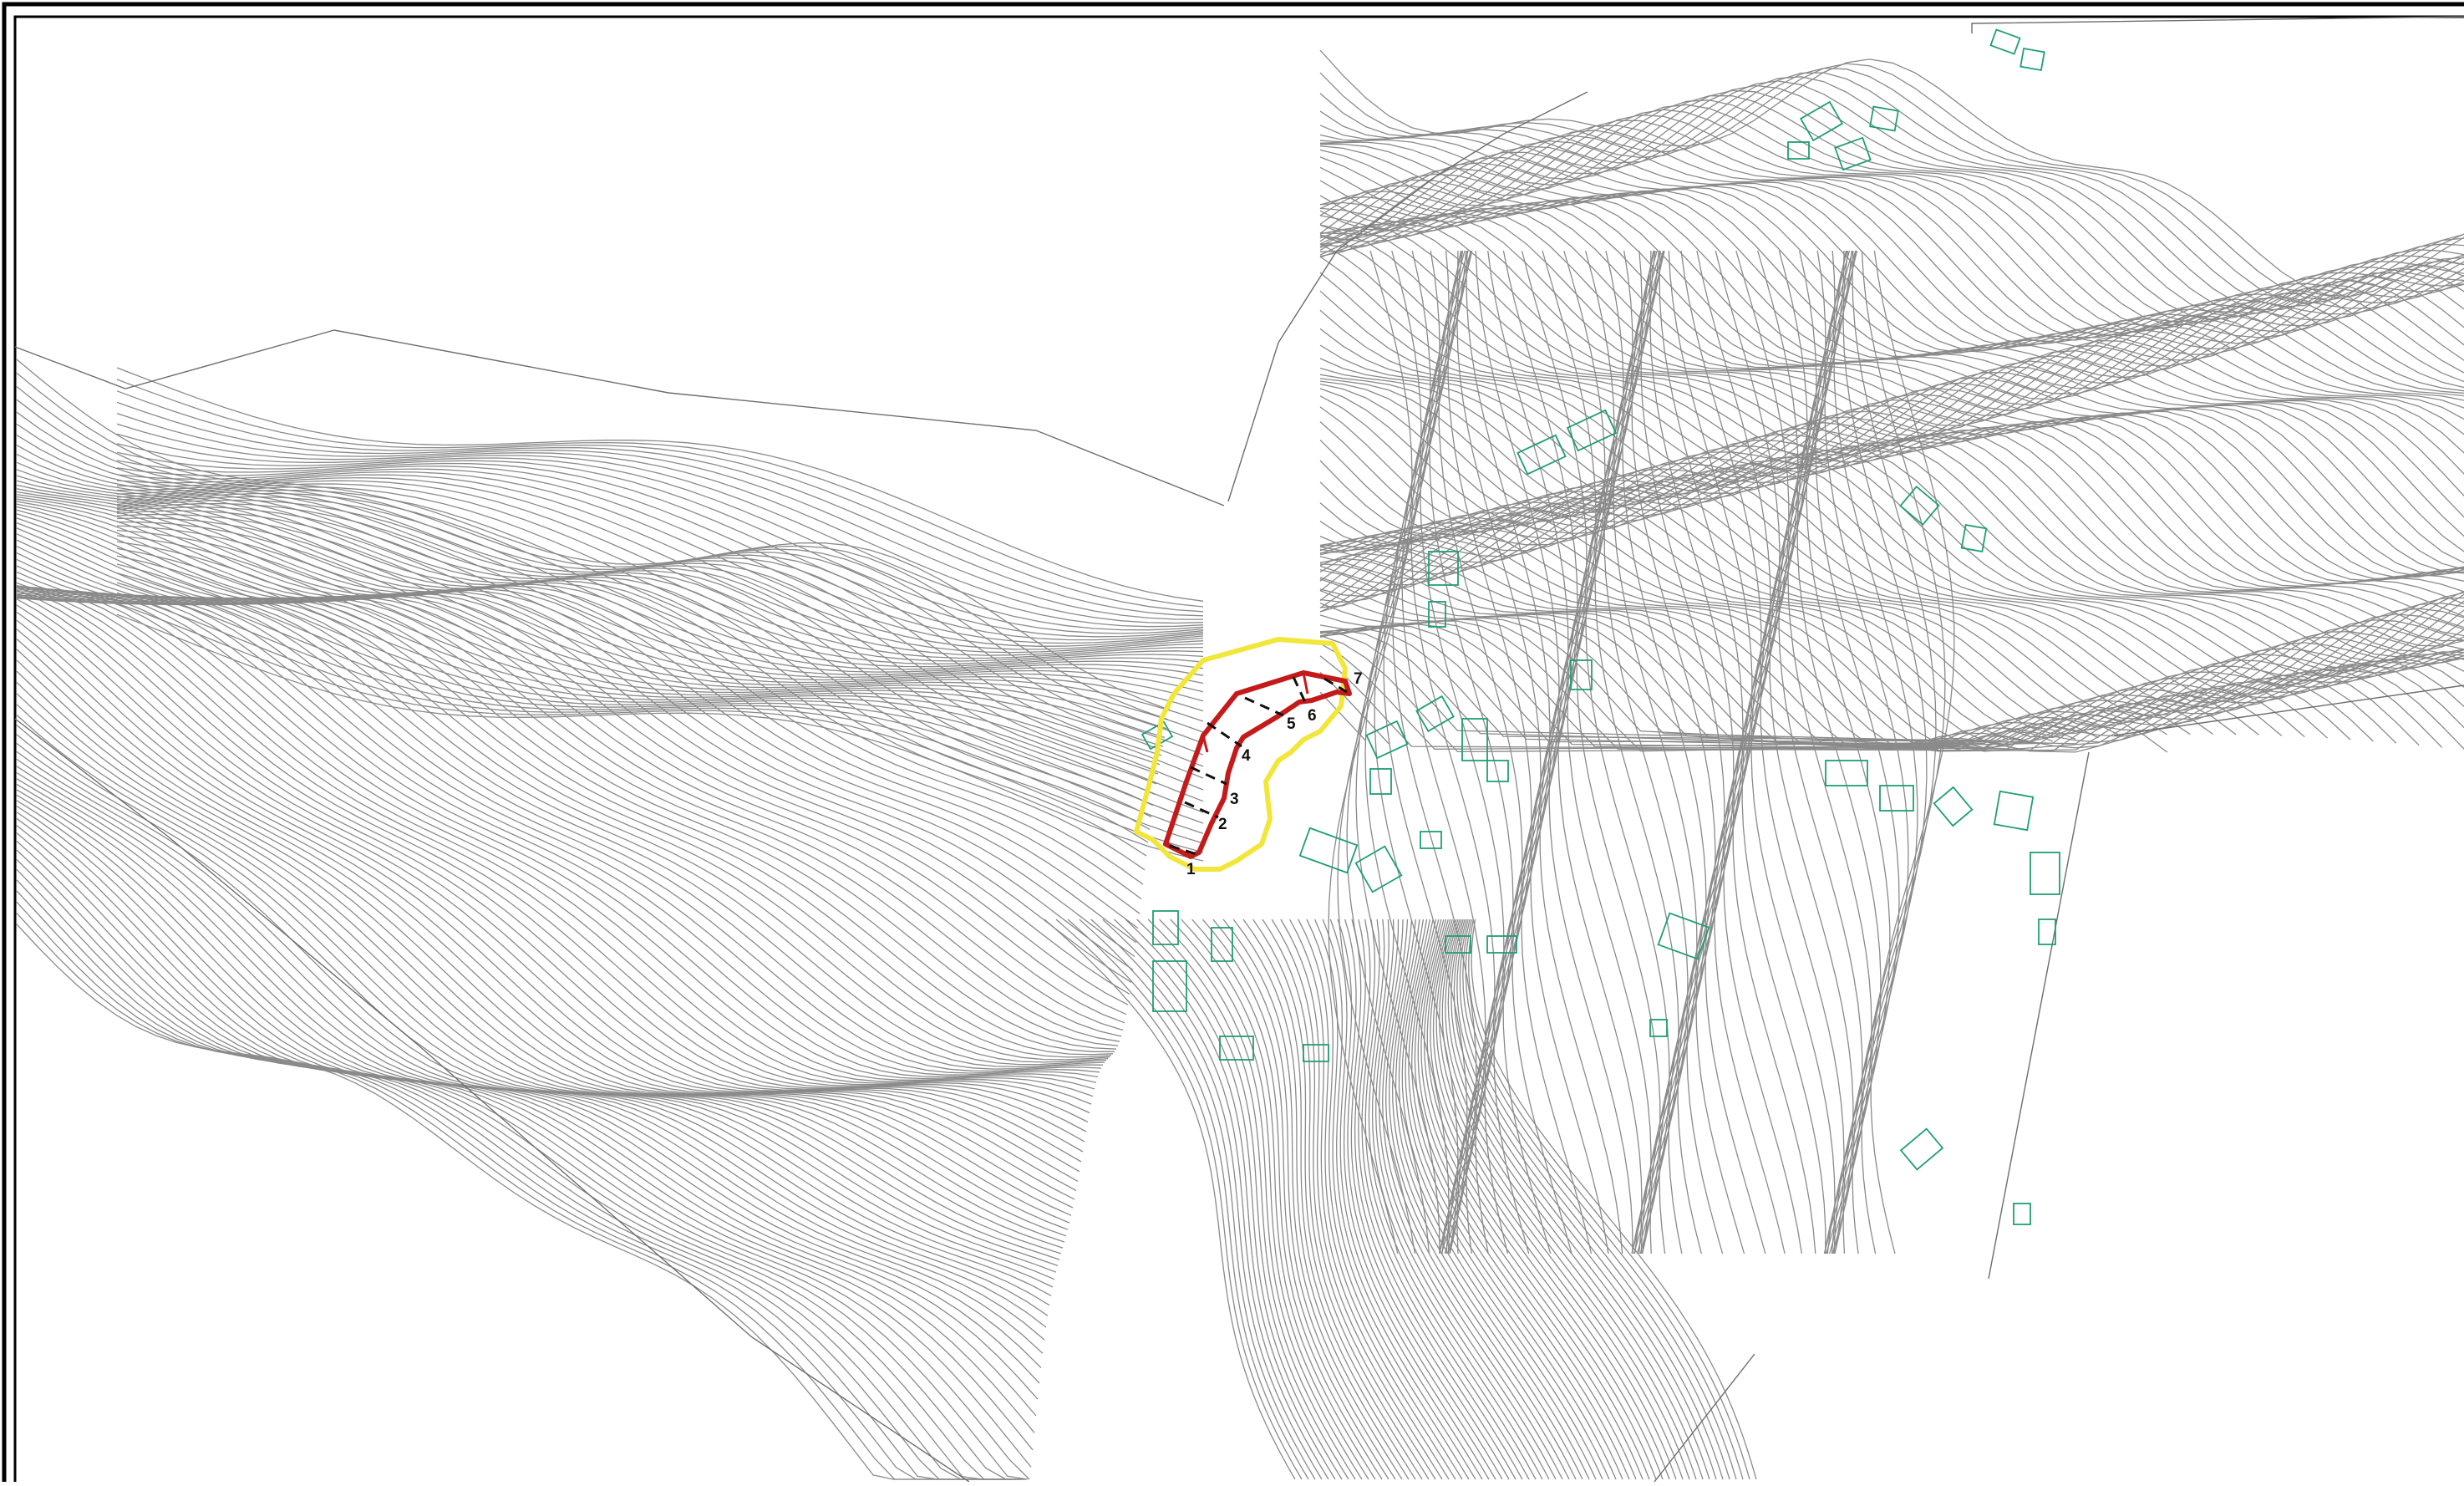 The image size is (2464, 1486). Describe the element at coordinates (1191, 870) in the screenshot. I see `section-marker-1: 1` at that location.